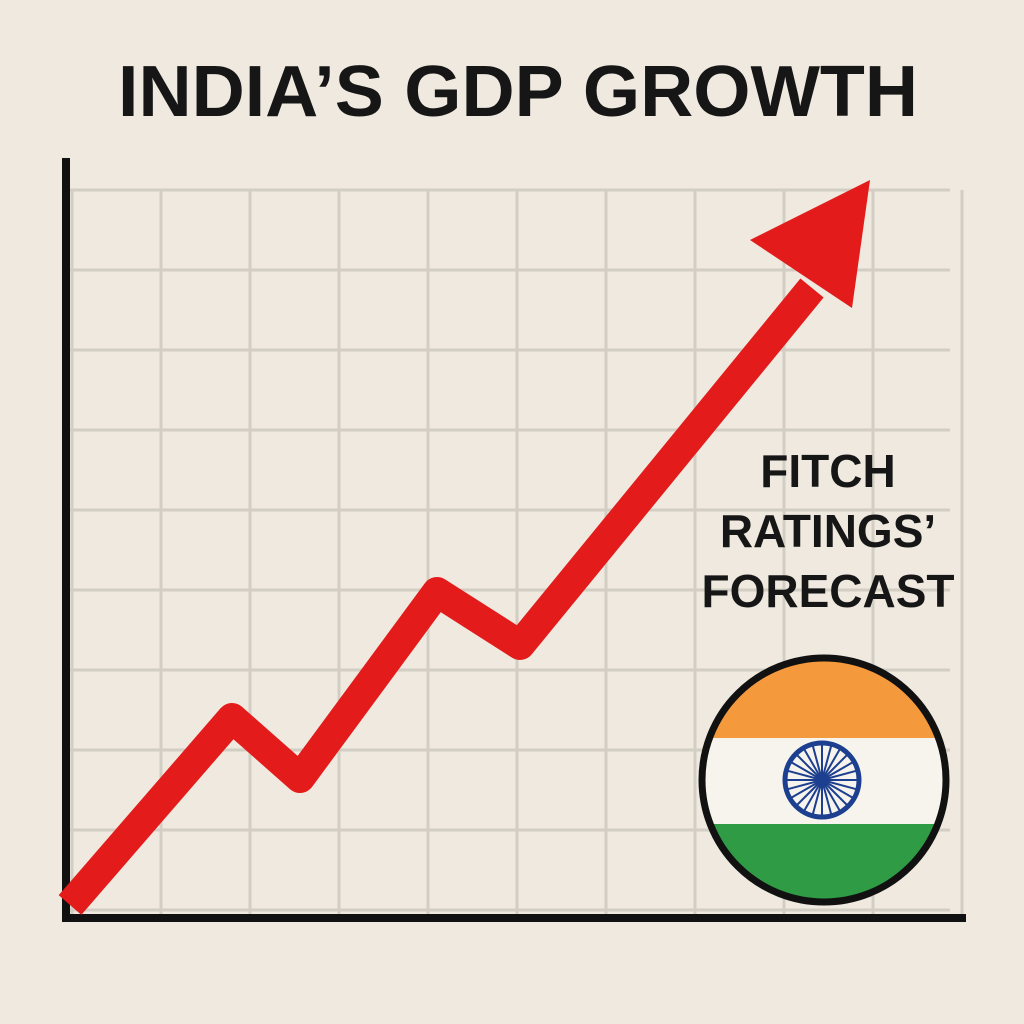  I want to click on annotation-line: FITCH, so click(827, 471).